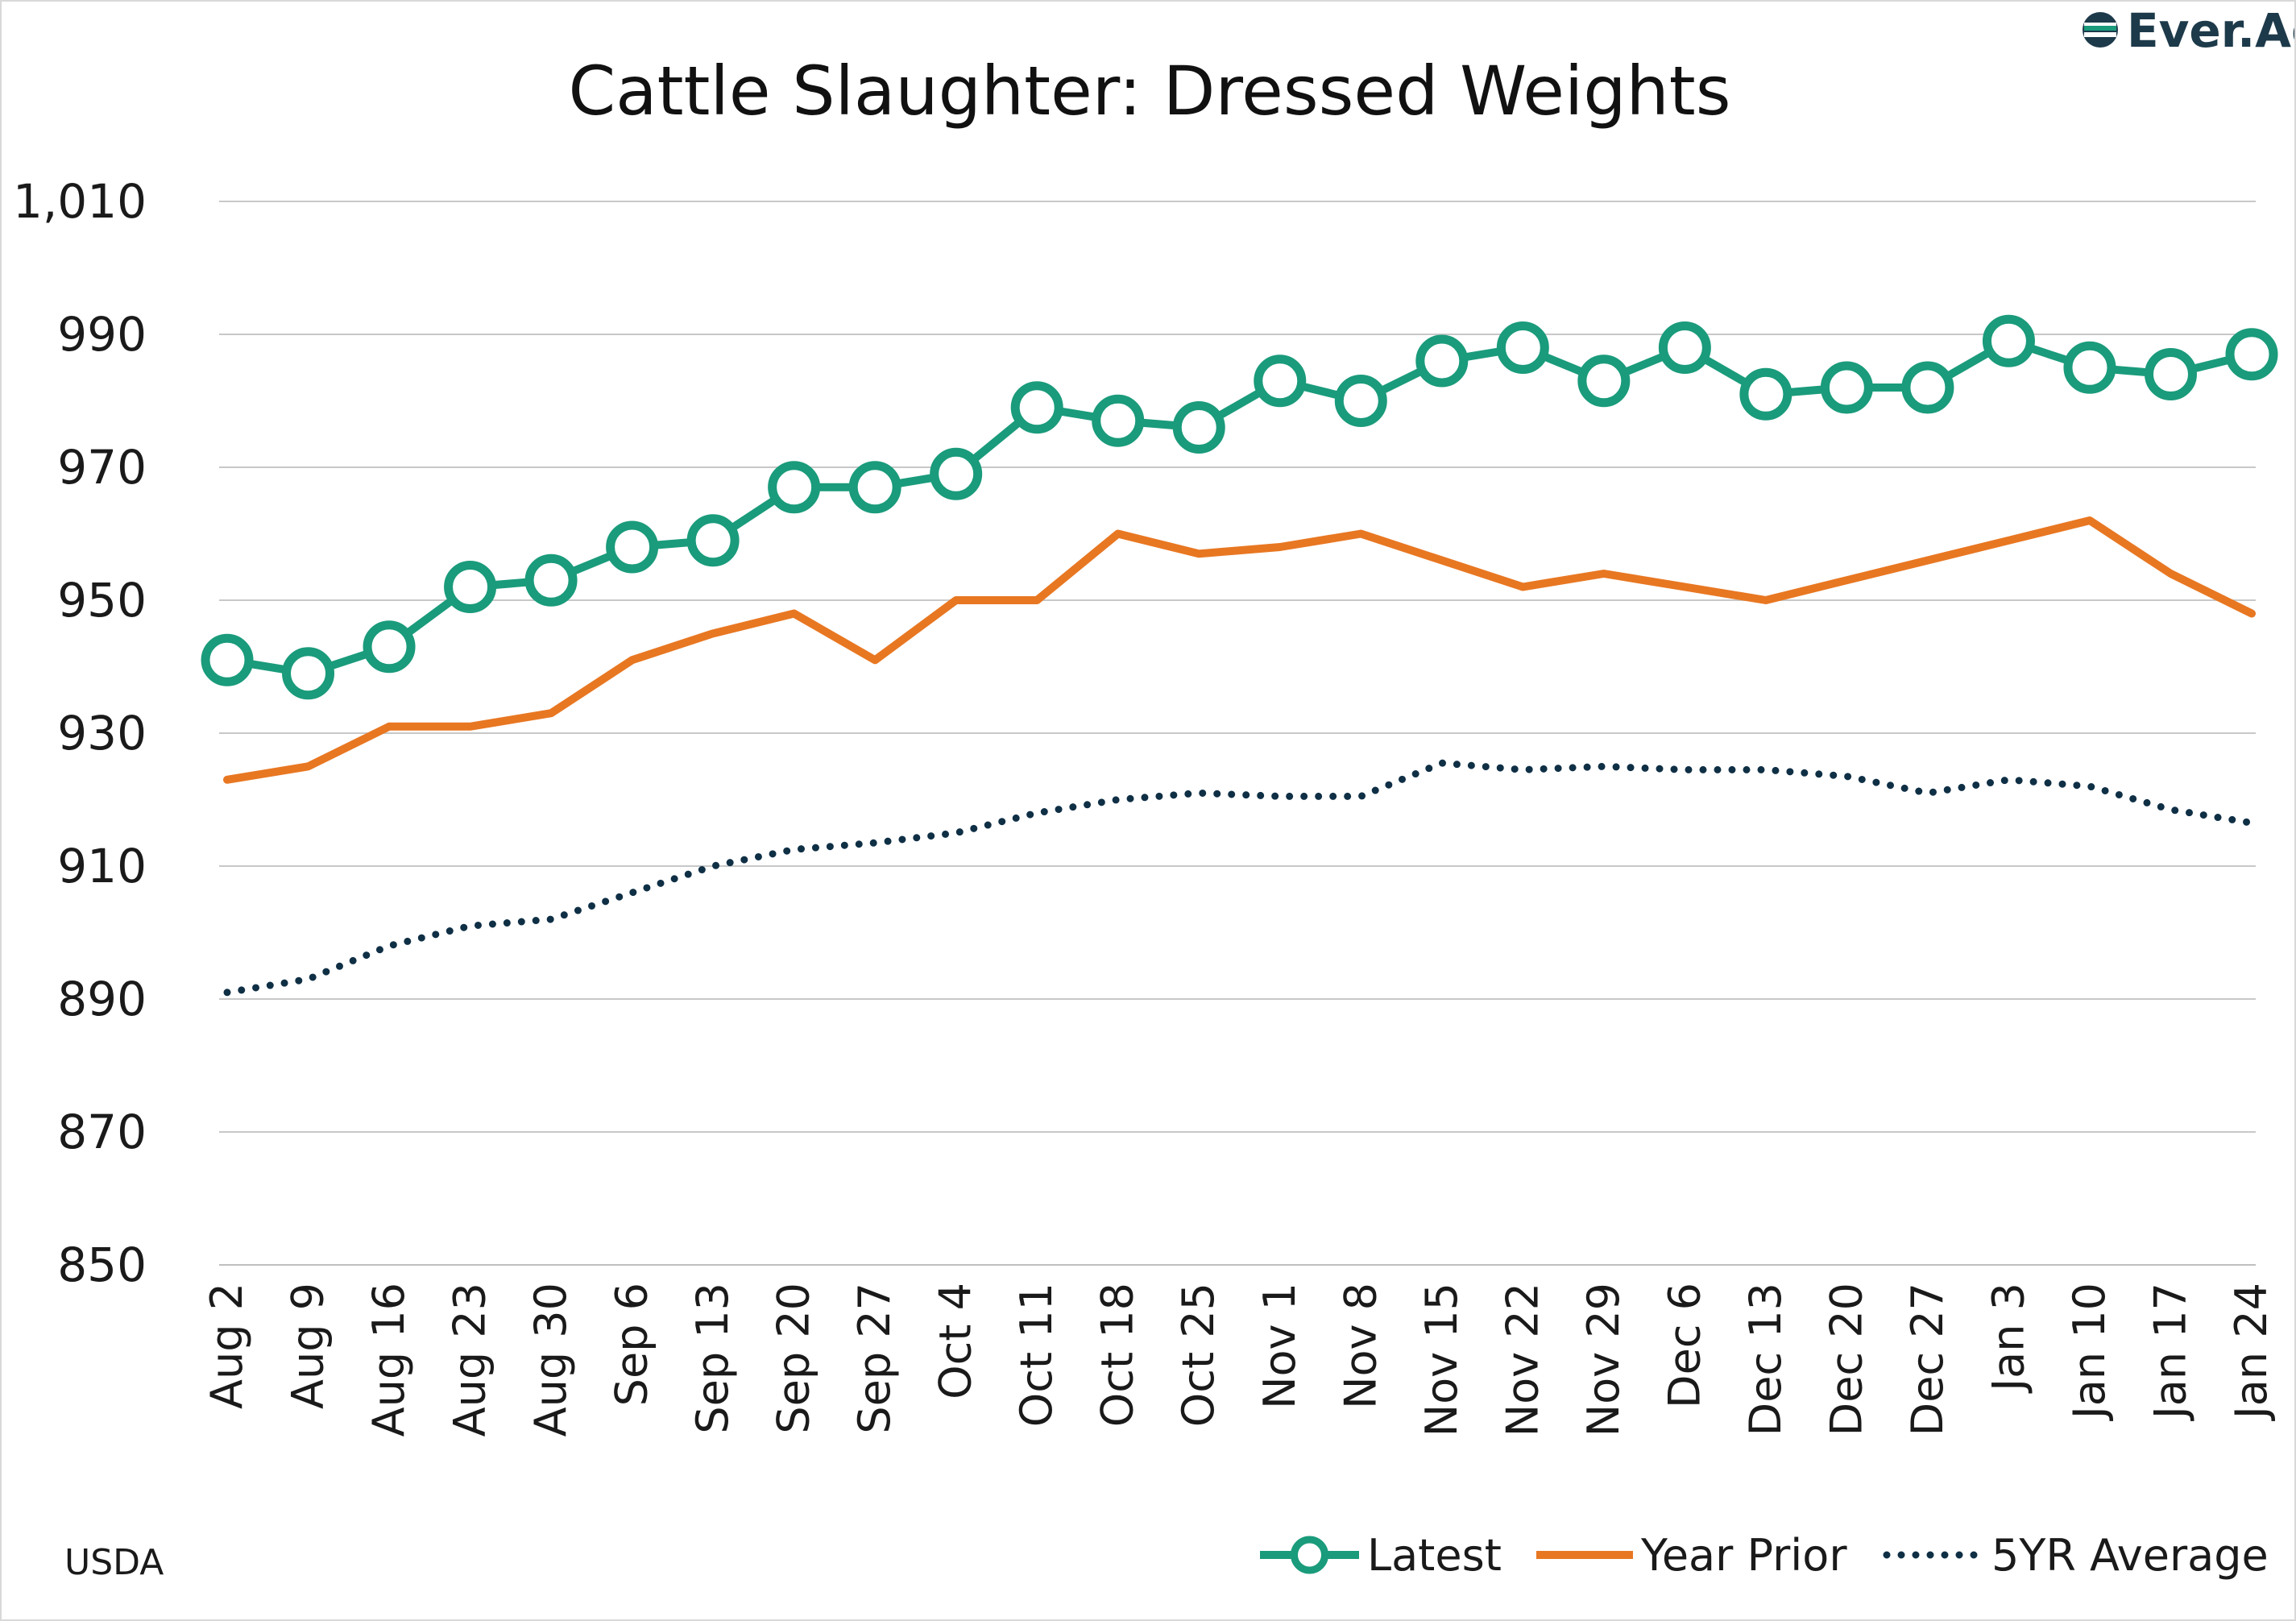 This screenshot has height=1621, width=2296. I want to click on y-tick-label: 870, so click(102, 1132).